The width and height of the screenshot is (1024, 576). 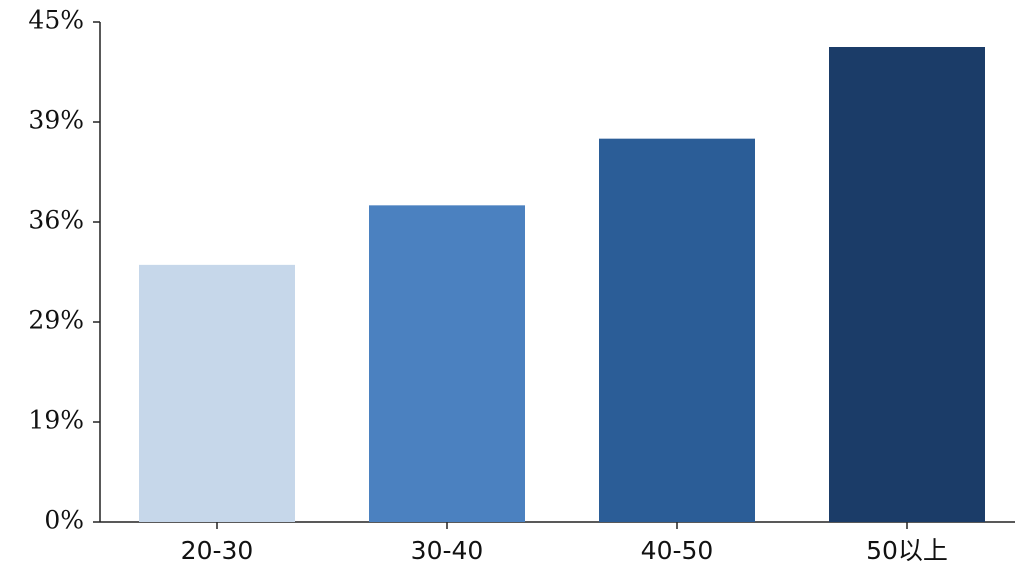 I want to click on y-tick-label: 0%, so click(x=64, y=520).